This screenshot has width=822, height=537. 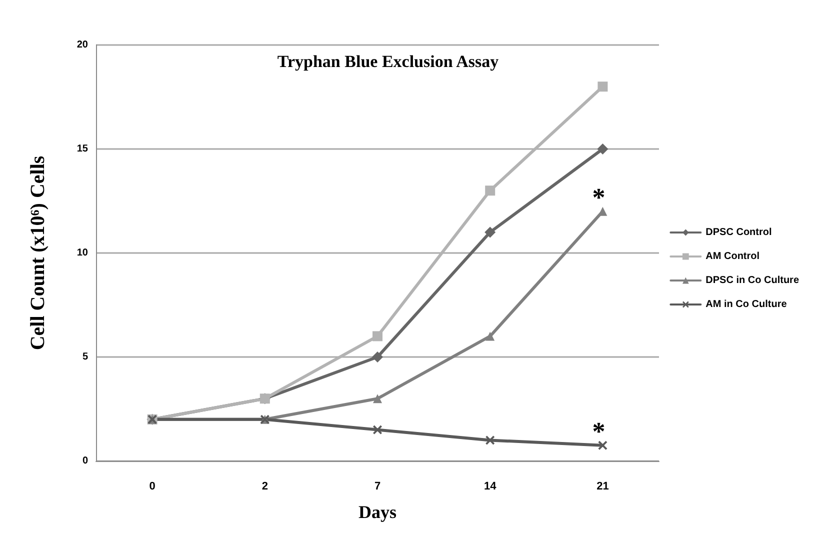 What do you see at coordinates (82, 45) in the screenshot?
I see `y-tick-label: 20` at bounding box center [82, 45].